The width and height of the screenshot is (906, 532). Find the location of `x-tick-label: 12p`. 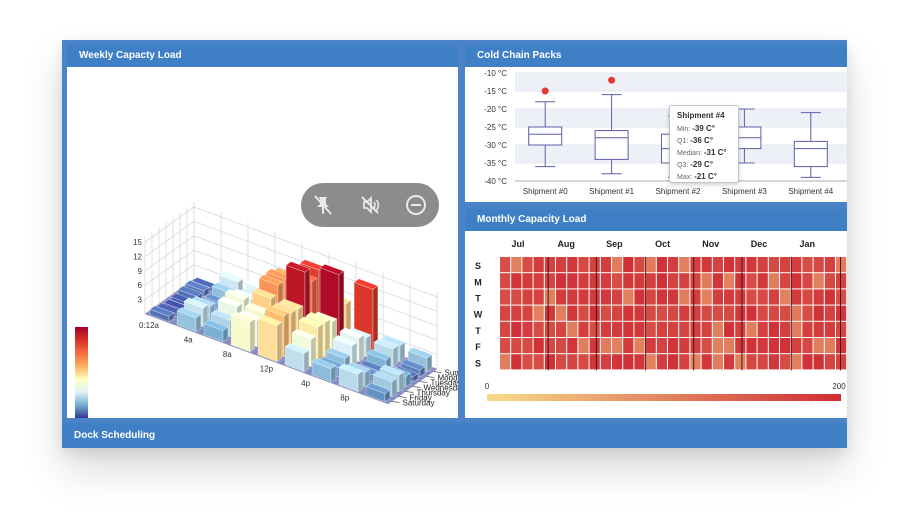

x-tick-label: 12p is located at coordinates (267, 369).